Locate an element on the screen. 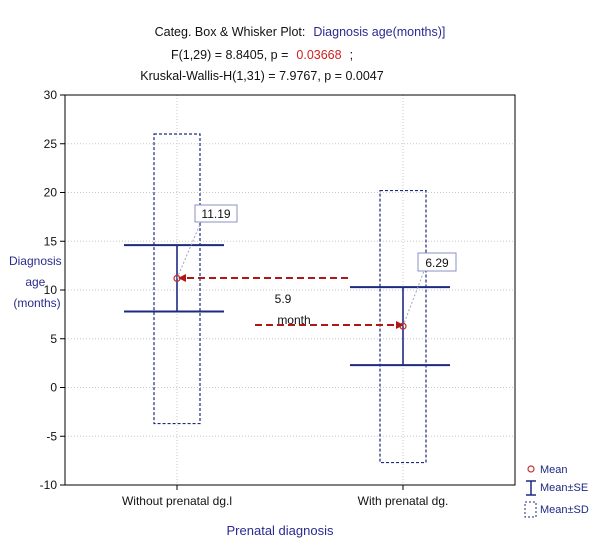  anova-suffix: ; is located at coordinates (351, 55).